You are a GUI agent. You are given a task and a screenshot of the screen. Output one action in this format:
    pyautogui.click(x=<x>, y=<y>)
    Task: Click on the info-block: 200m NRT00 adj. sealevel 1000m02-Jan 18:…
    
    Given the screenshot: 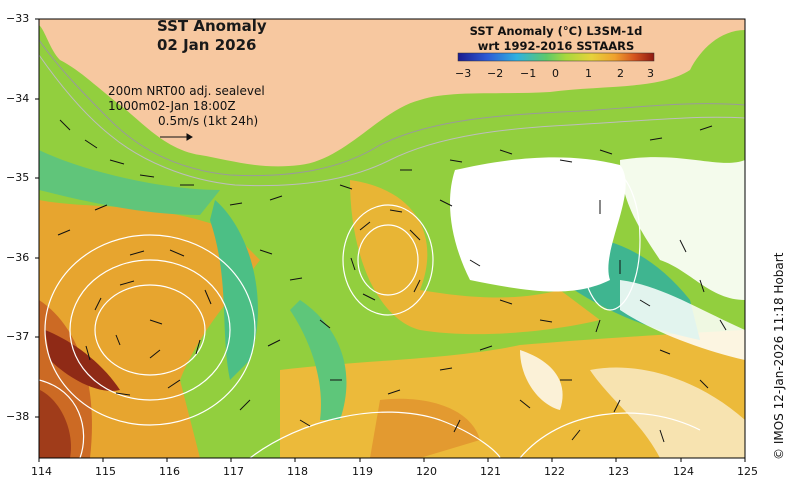 What is the action you would take?
    pyautogui.click(x=186, y=106)
    